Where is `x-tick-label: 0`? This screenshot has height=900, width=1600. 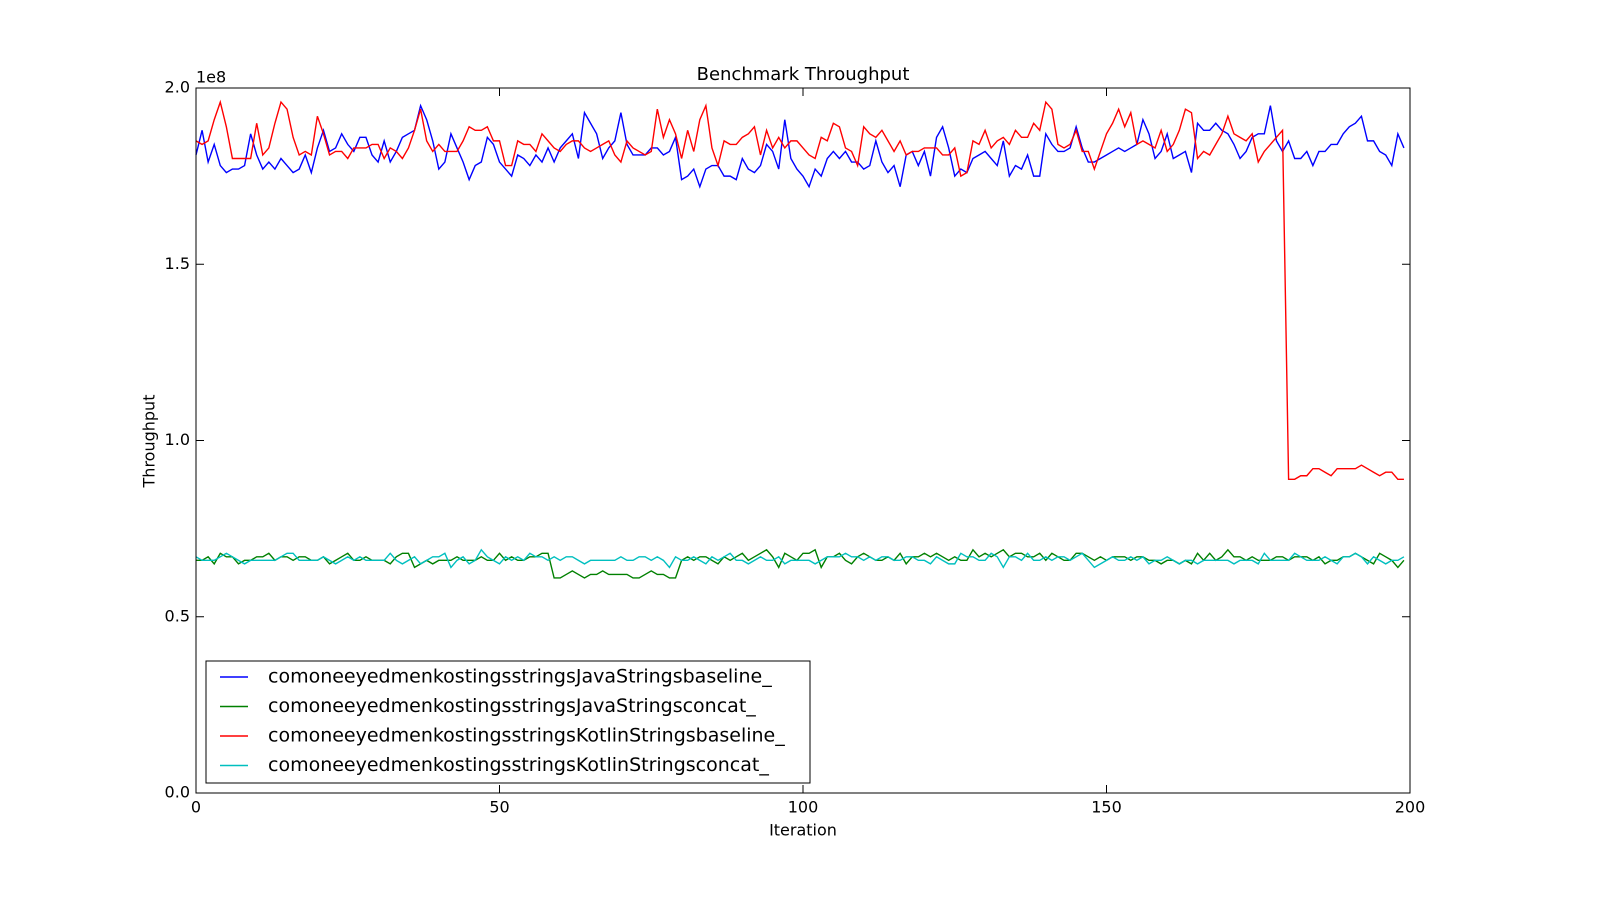 x-tick-label: 0 is located at coordinates (196, 807).